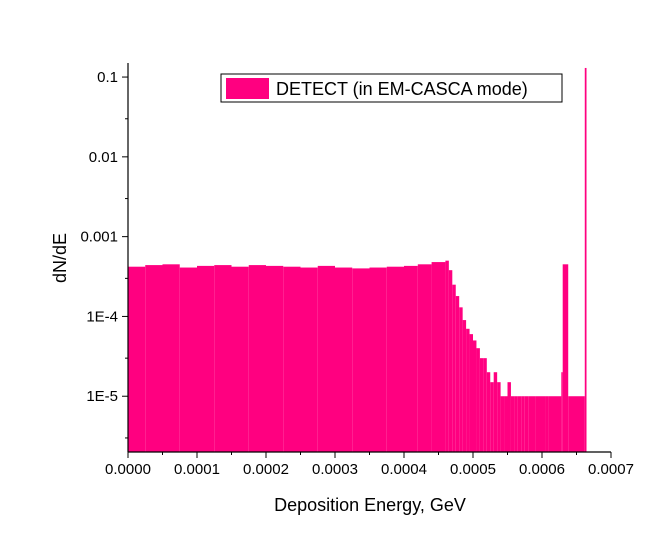  Describe the element at coordinates (404, 469) in the screenshot. I see `x-tick-label: 0.0004` at that location.